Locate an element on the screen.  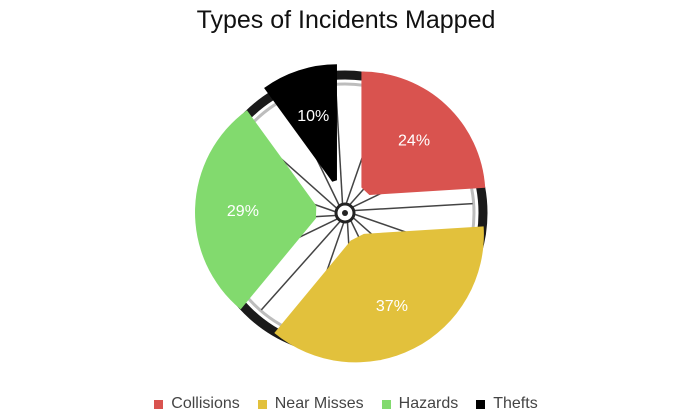
legend-item-near-misses: Near Misses is located at coordinates (310, 404).